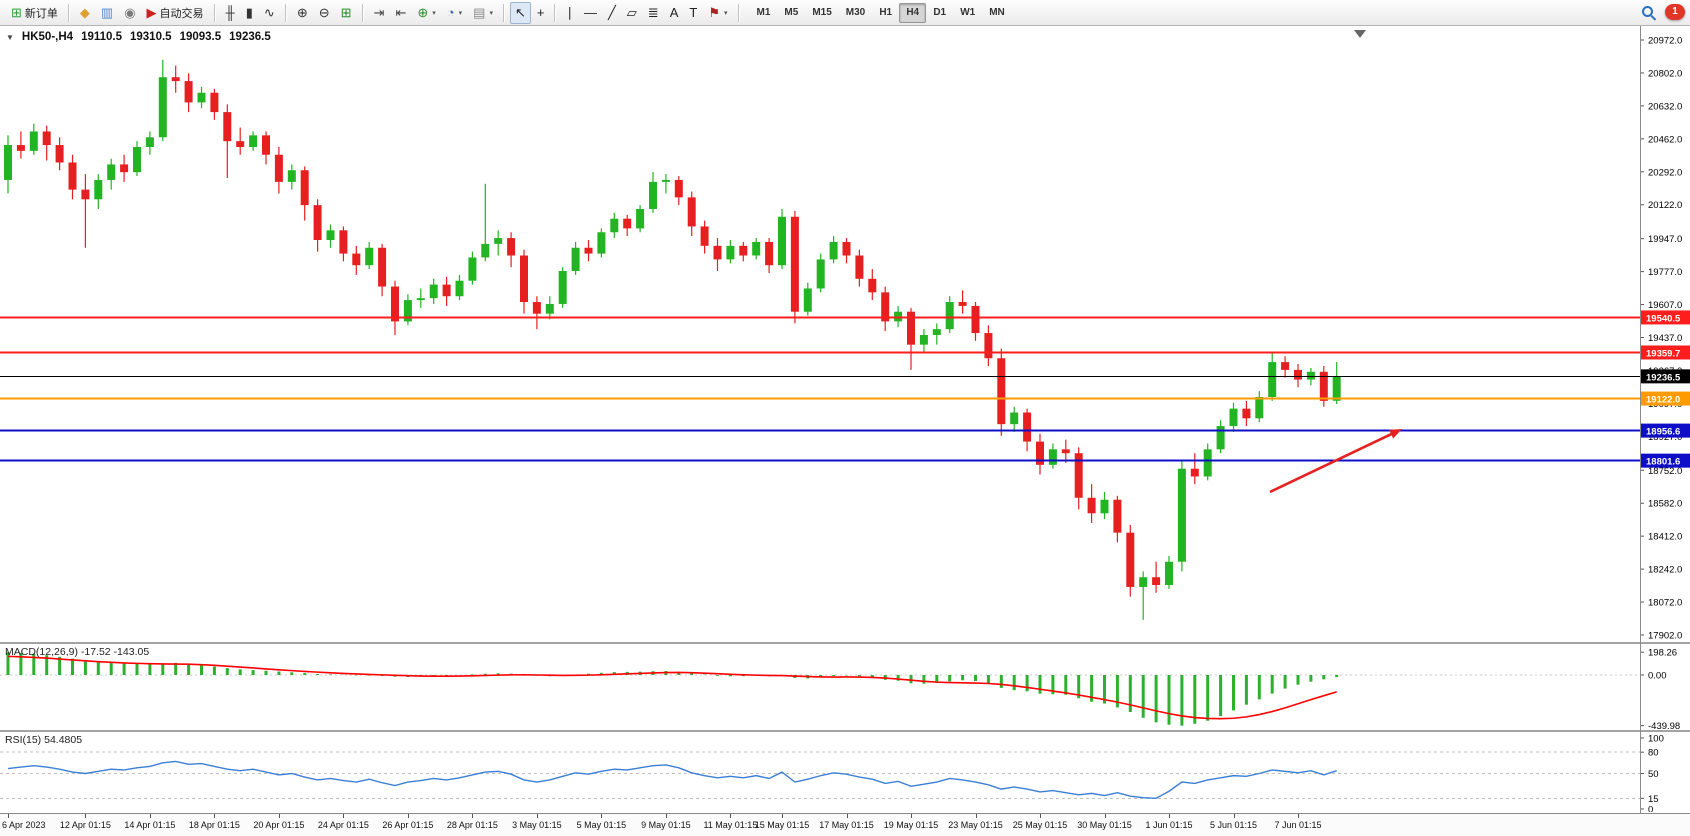 The width and height of the screenshot is (1690, 836). What do you see at coordinates (672, 780) in the screenshot?
I see `rsi-line` at bounding box center [672, 780].